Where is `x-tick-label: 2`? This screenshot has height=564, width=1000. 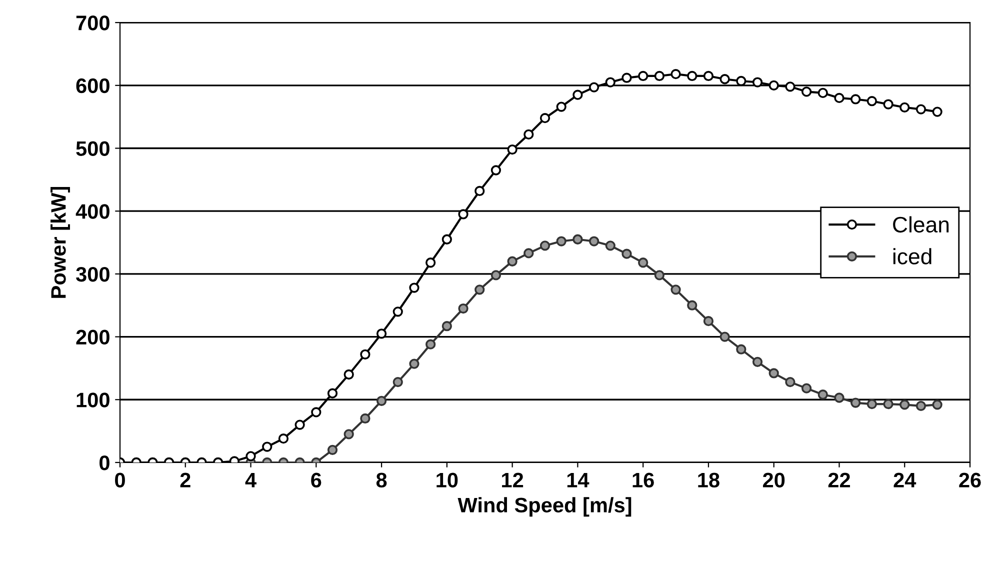 x-tick-label: 2 is located at coordinates (185, 480).